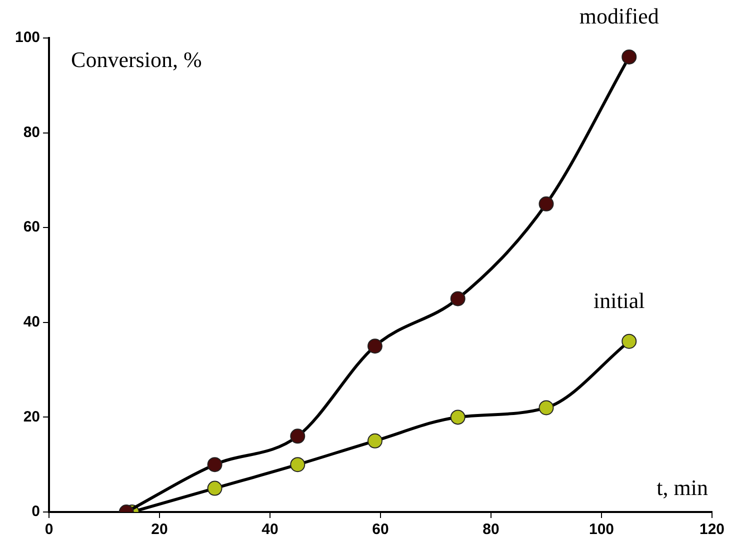 Image resolution: width=747 pixels, height=554 pixels. Describe the element at coordinates (380, 529) in the screenshot. I see `x-tick-label: 60` at that location.